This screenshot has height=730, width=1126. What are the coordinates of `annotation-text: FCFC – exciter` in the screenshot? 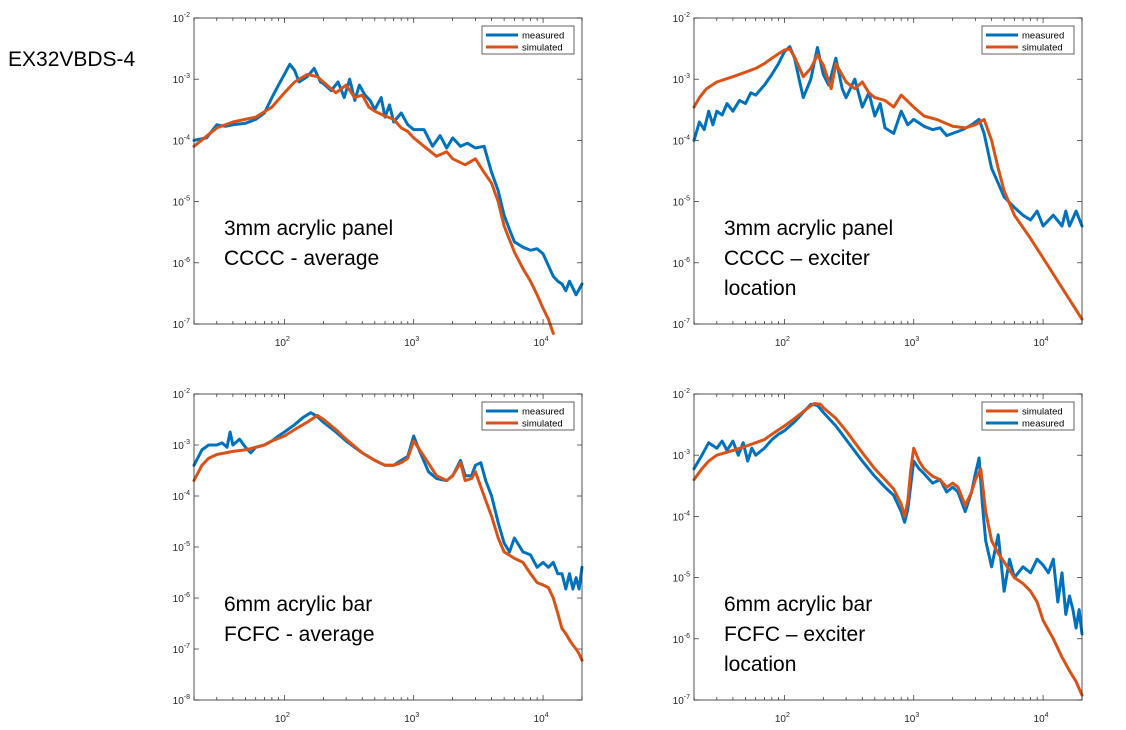 It's located at (794, 634).